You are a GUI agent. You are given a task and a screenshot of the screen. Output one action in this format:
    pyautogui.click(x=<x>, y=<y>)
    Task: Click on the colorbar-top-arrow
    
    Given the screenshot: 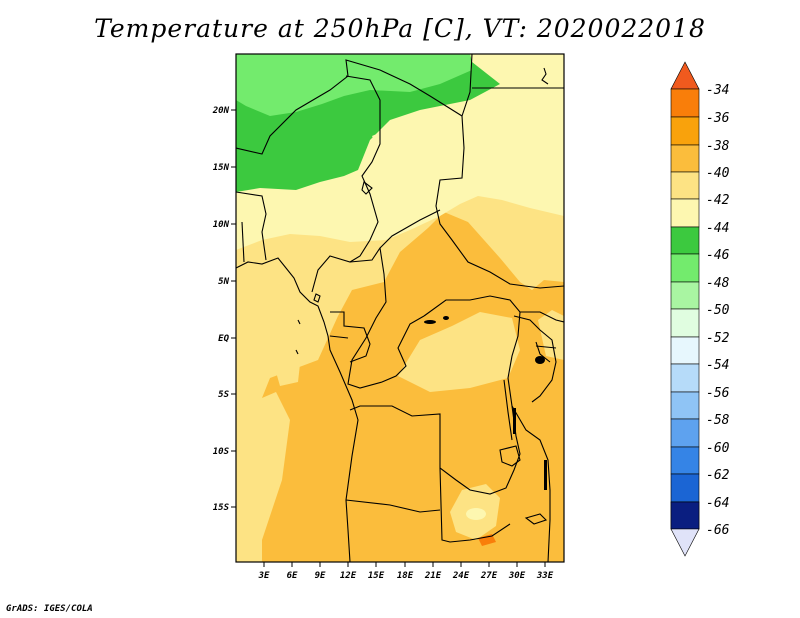 What is the action you would take?
    pyautogui.click(x=685, y=75)
    